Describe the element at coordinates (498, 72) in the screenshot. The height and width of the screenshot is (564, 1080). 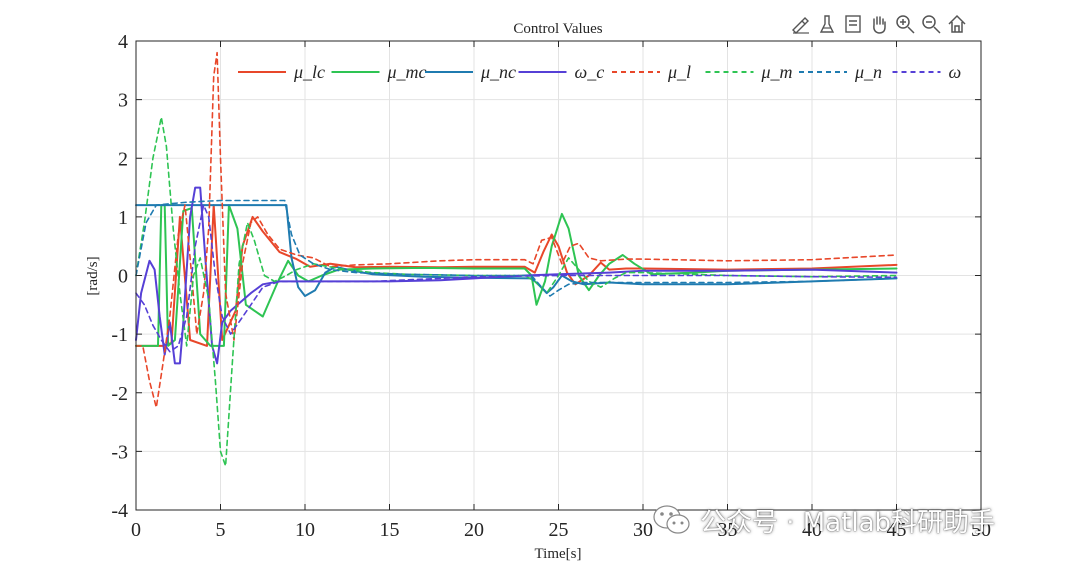
I see `legend-label-2: μ_nc` at that location.